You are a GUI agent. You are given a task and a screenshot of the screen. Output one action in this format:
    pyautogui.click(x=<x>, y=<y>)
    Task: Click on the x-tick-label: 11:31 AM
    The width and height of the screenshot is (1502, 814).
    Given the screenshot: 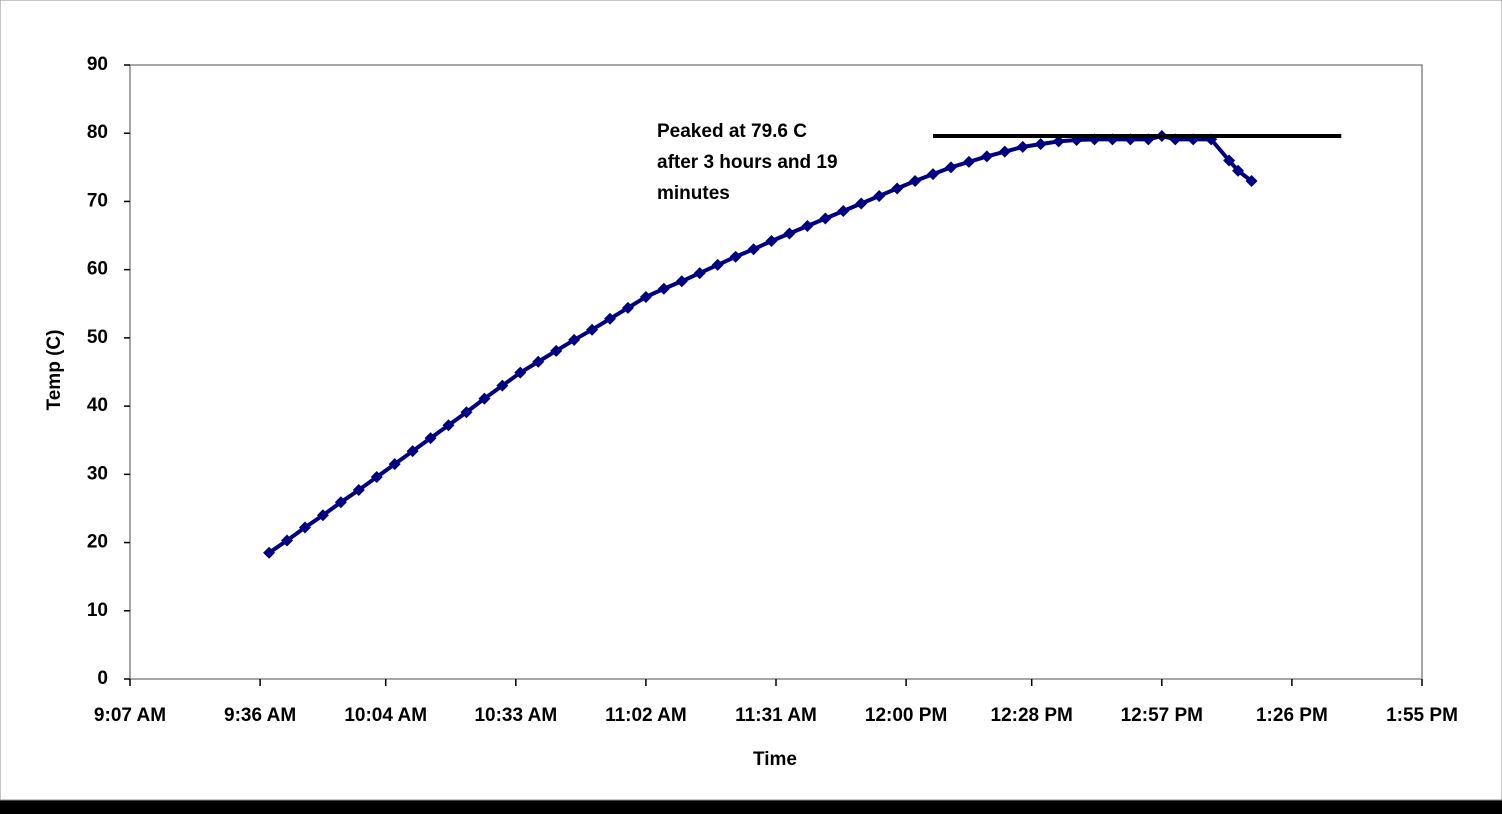 What is the action you would take?
    pyautogui.click(x=776, y=715)
    